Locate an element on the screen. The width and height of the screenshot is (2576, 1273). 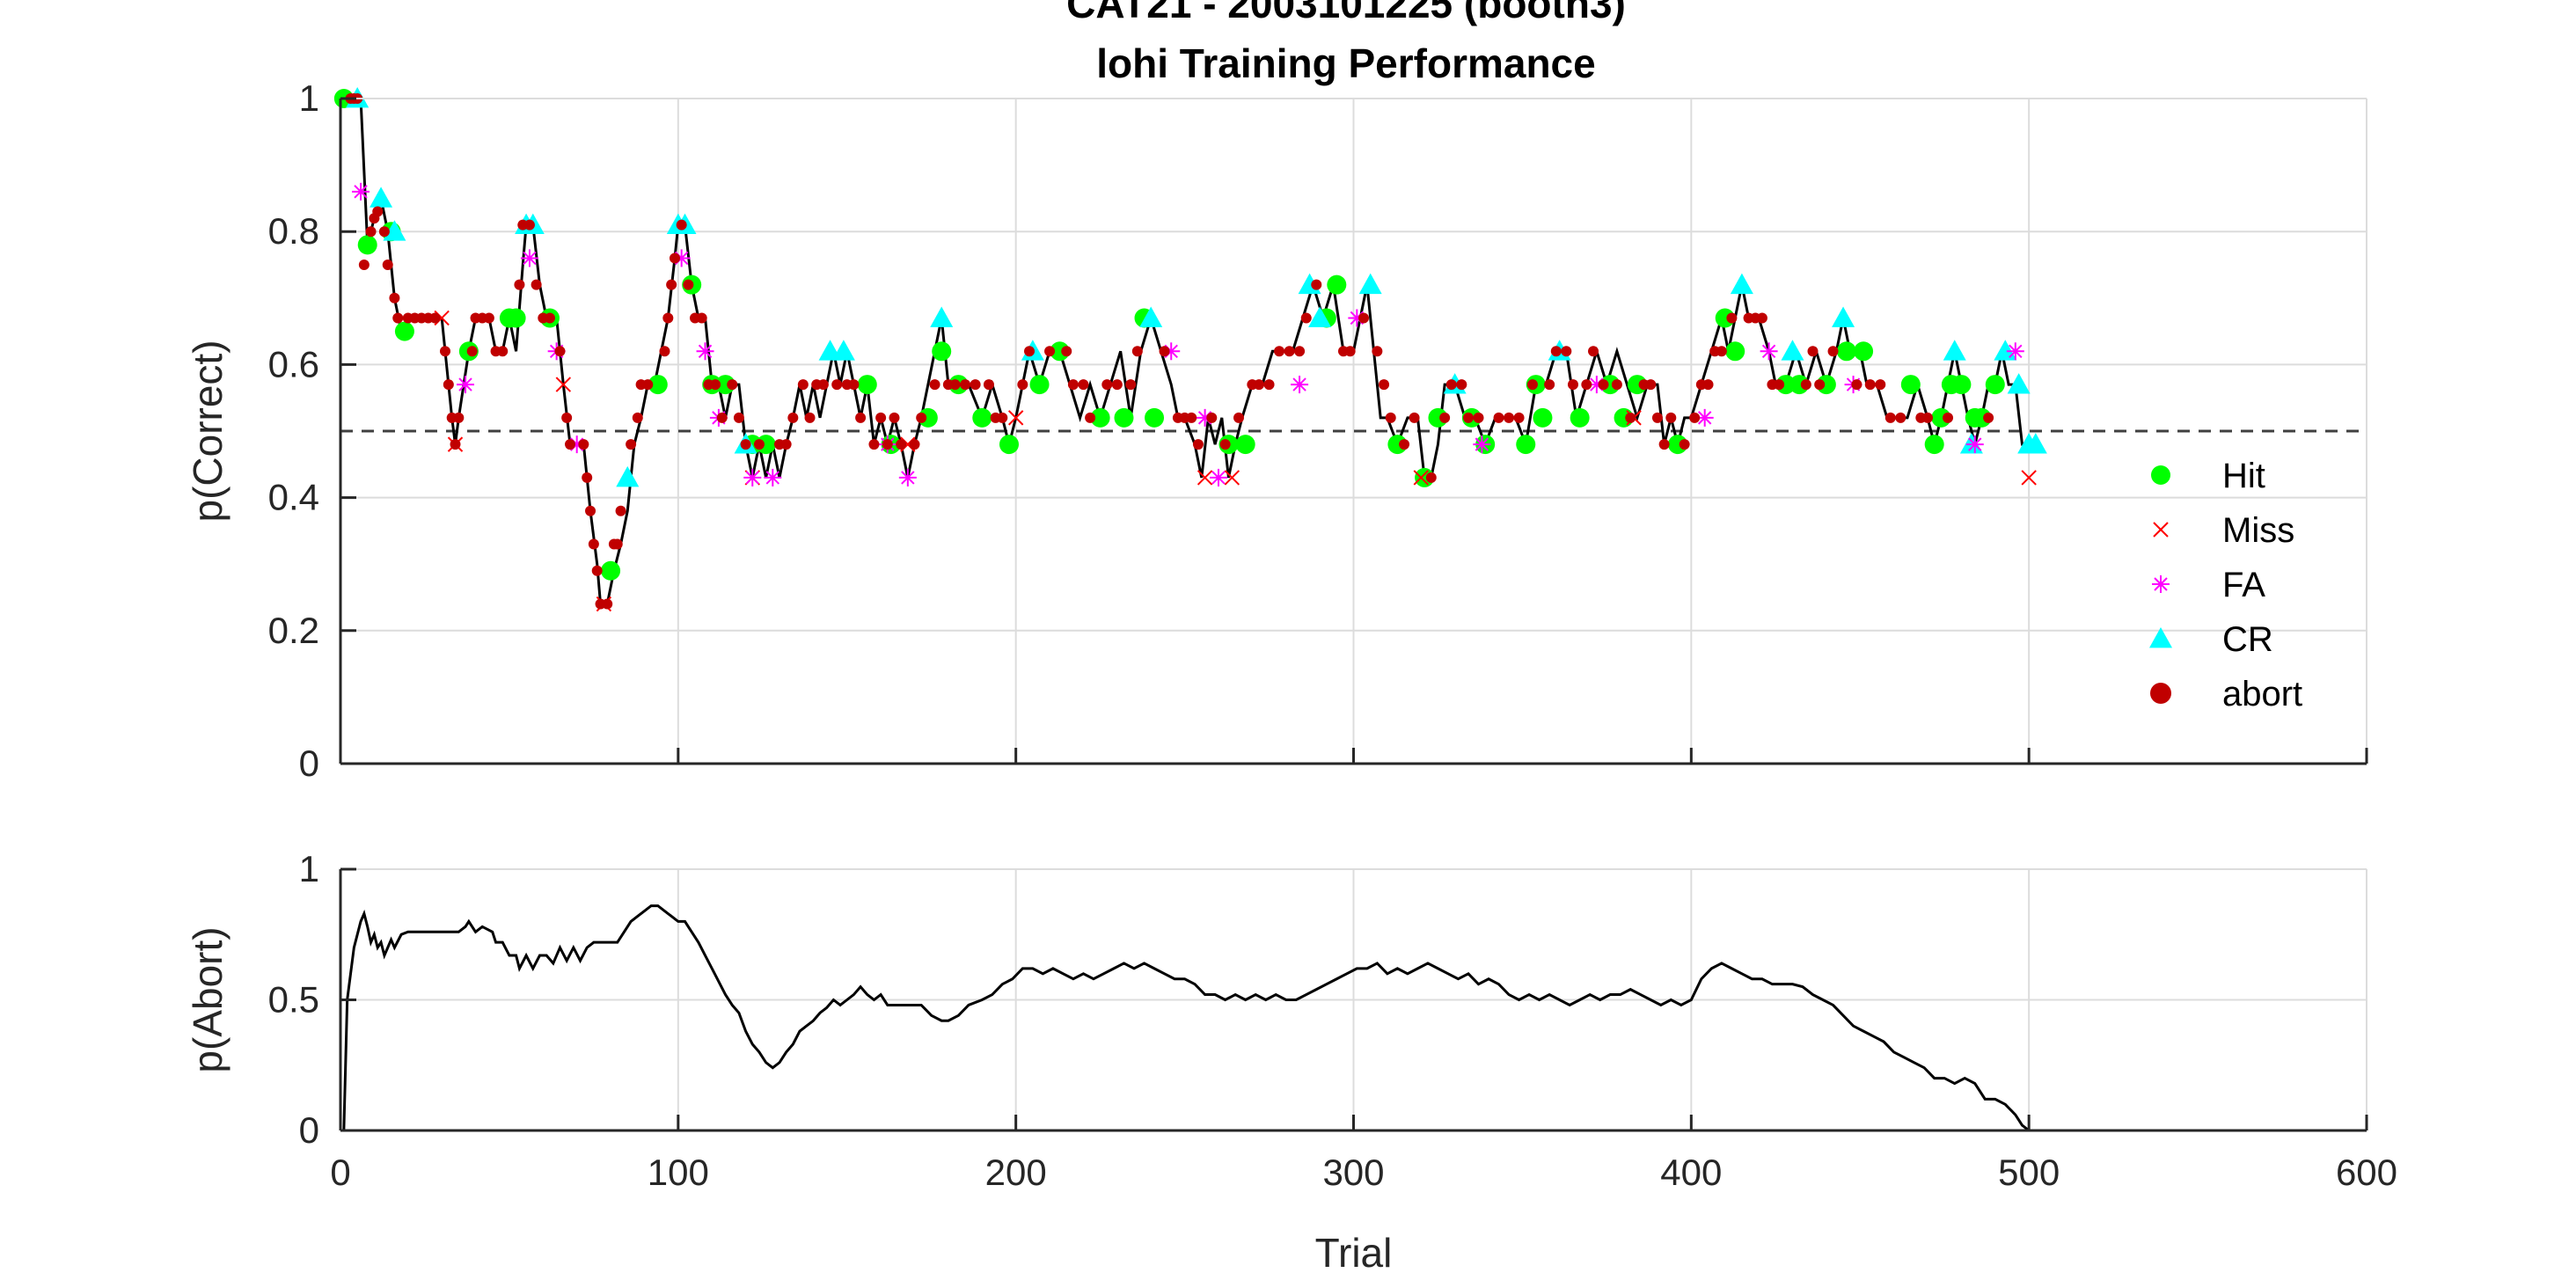
y-tick-label: 1 is located at coordinates (309, 868).